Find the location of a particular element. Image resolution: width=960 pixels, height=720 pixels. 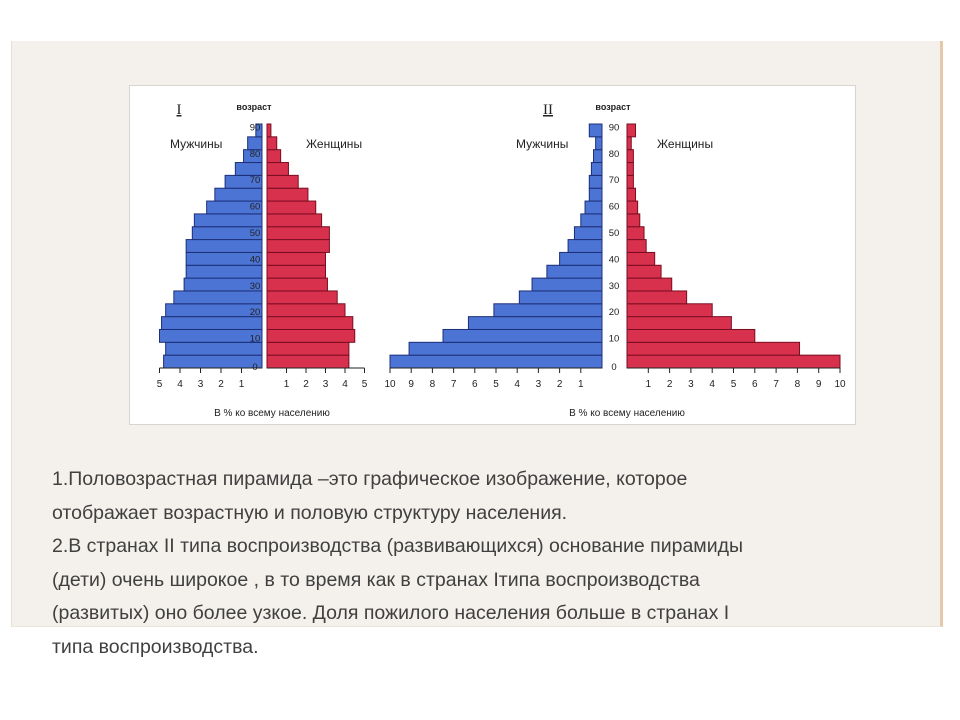

age-tick-label: 90 is located at coordinates (614, 127).